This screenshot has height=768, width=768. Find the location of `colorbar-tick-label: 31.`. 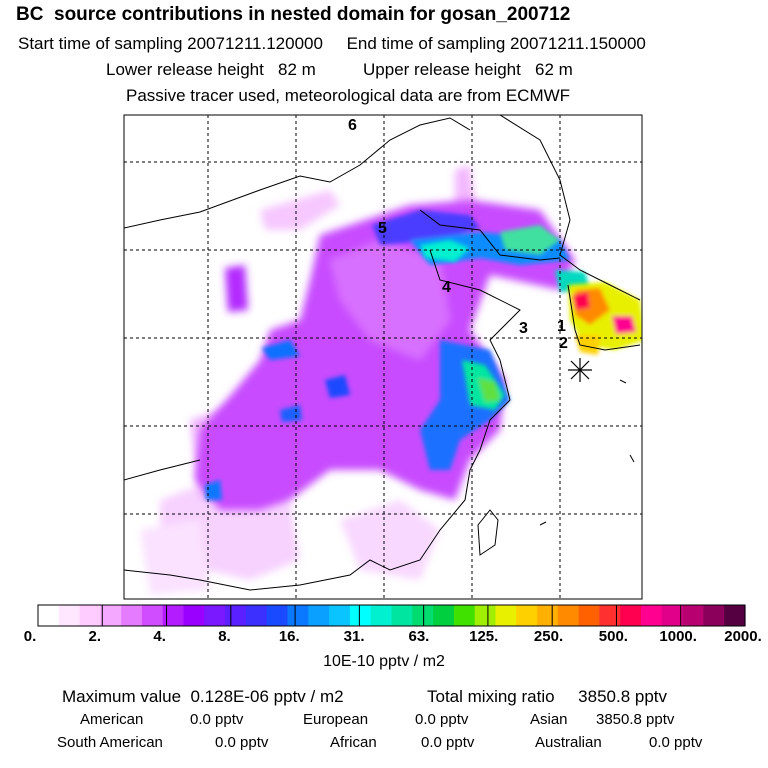

colorbar-tick-label: 31. is located at coordinates (354, 636).